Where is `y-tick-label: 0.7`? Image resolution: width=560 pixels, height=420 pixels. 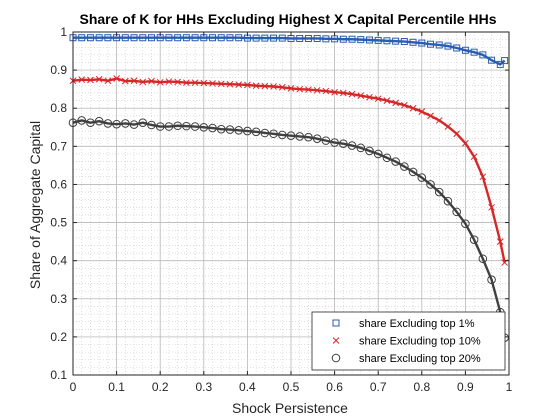
y-tick-label: 0.7 is located at coordinates (58, 146).